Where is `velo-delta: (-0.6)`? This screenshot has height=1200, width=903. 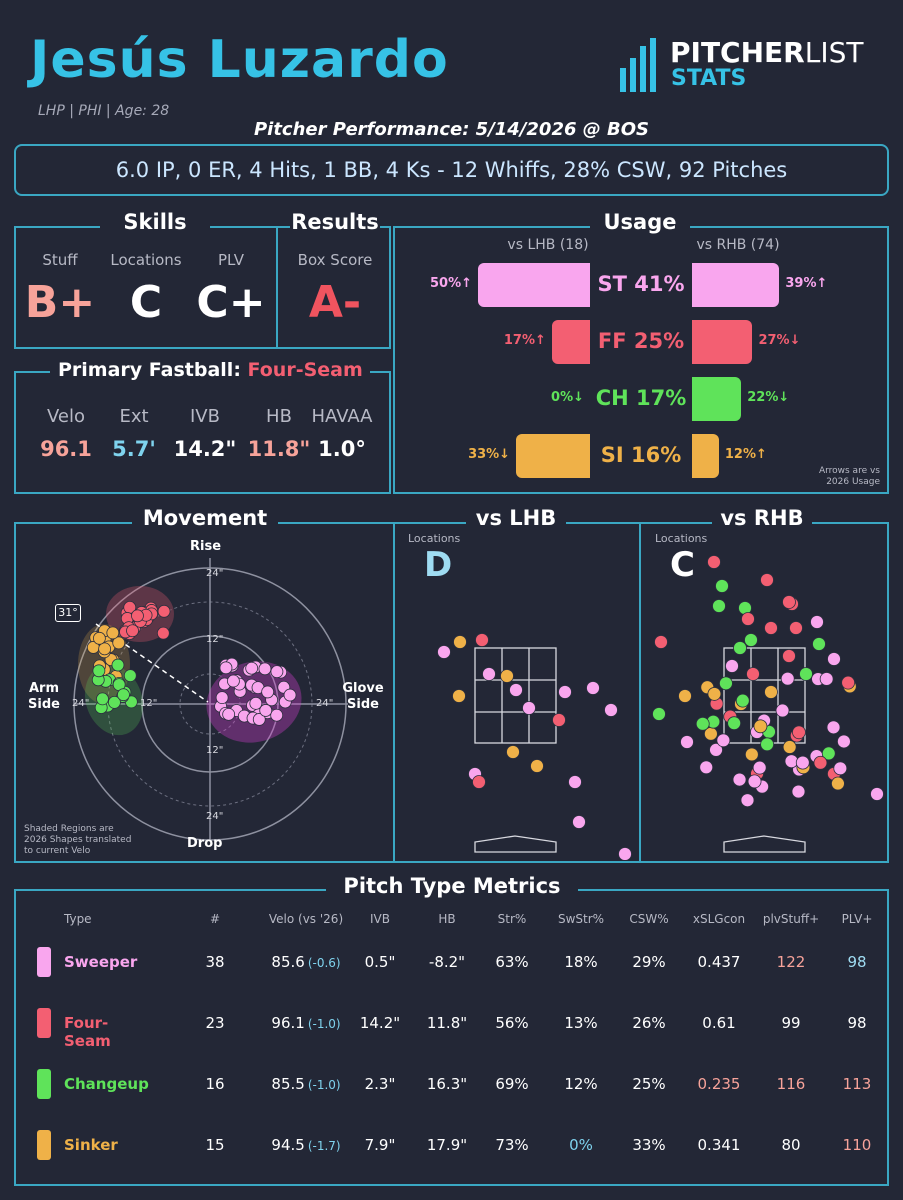 velo-delta: (-0.6) is located at coordinates (324, 963).